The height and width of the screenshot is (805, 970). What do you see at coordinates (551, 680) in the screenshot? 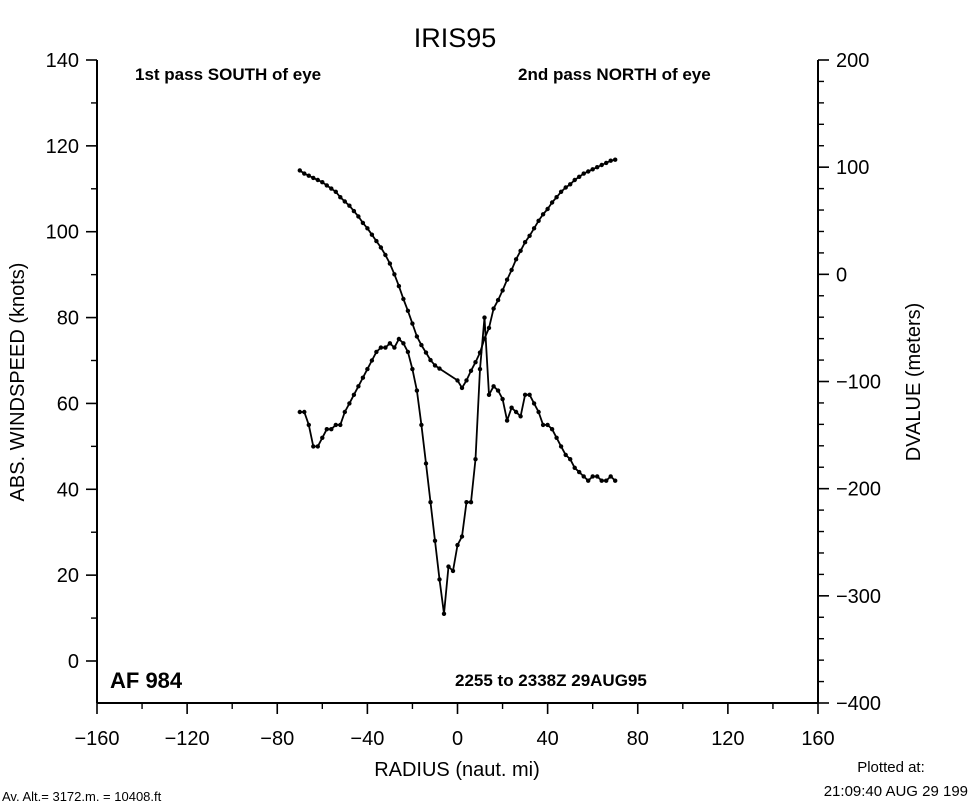
I see `time-range-annotation: 2255 to 2338Z 29AUG95` at bounding box center [551, 680].